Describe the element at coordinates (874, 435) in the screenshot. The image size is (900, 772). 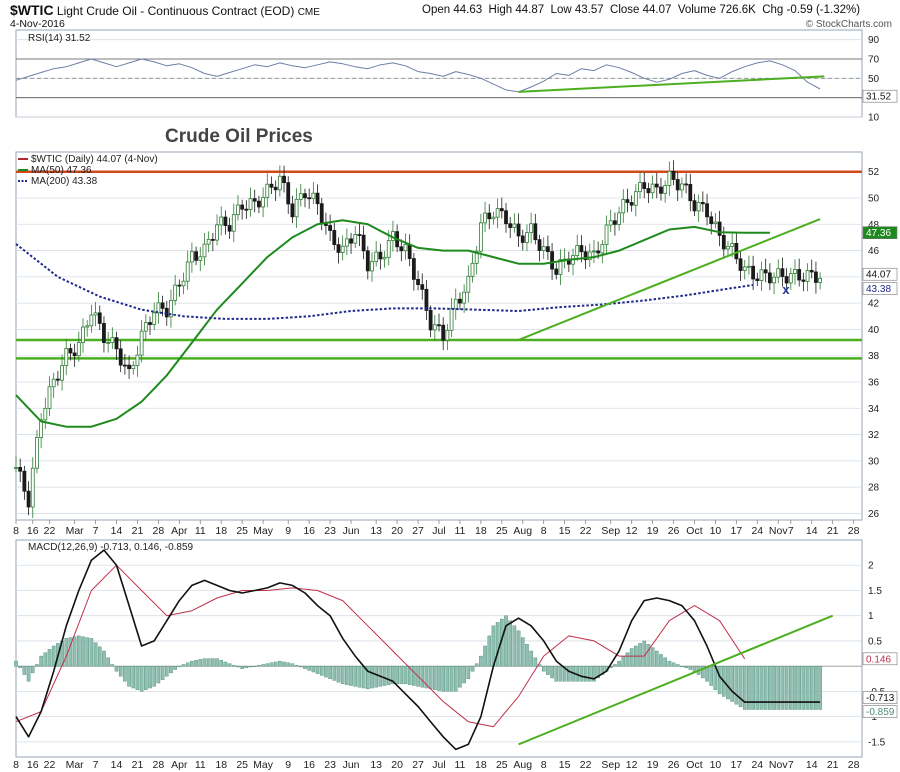
I see `price-tick-label: 32` at that location.